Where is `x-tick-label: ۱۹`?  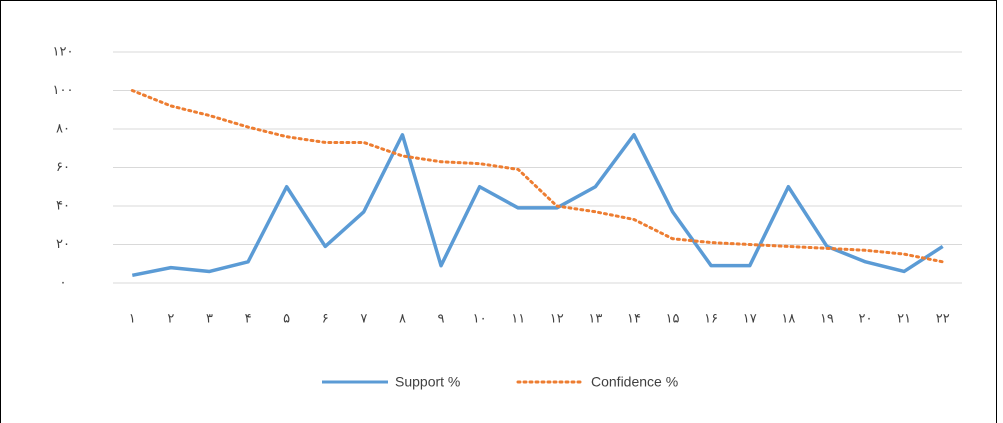
x-tick-label: ۱۹ is located at coordinates (827, 319).